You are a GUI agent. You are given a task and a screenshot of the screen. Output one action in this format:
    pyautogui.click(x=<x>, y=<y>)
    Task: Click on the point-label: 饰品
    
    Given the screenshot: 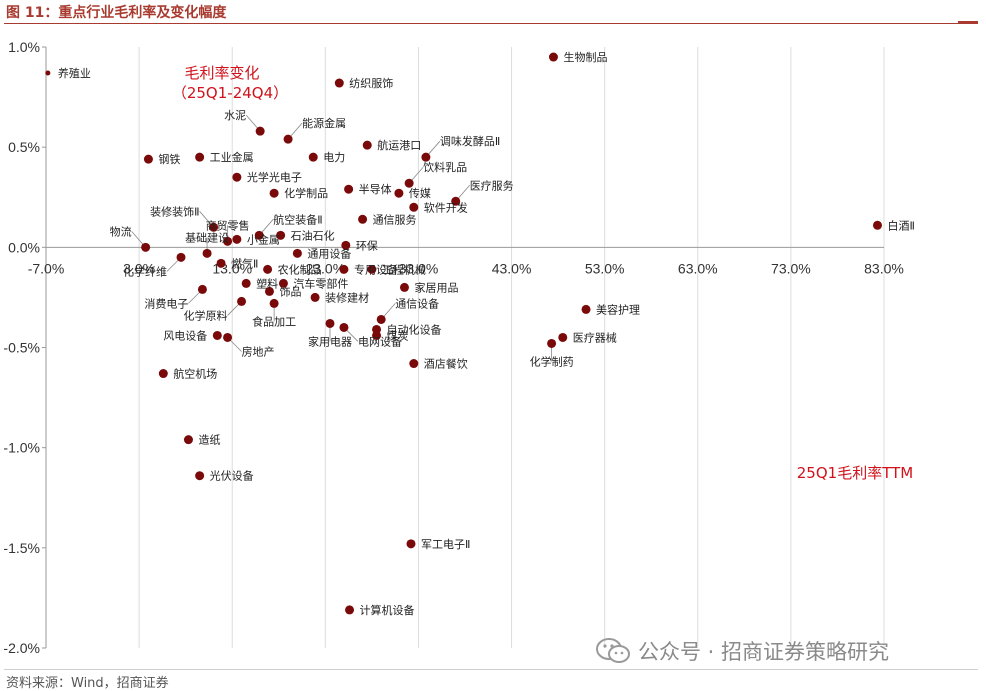 What is the action you would take?
    pyautogui.click(x=290, y=291)
    